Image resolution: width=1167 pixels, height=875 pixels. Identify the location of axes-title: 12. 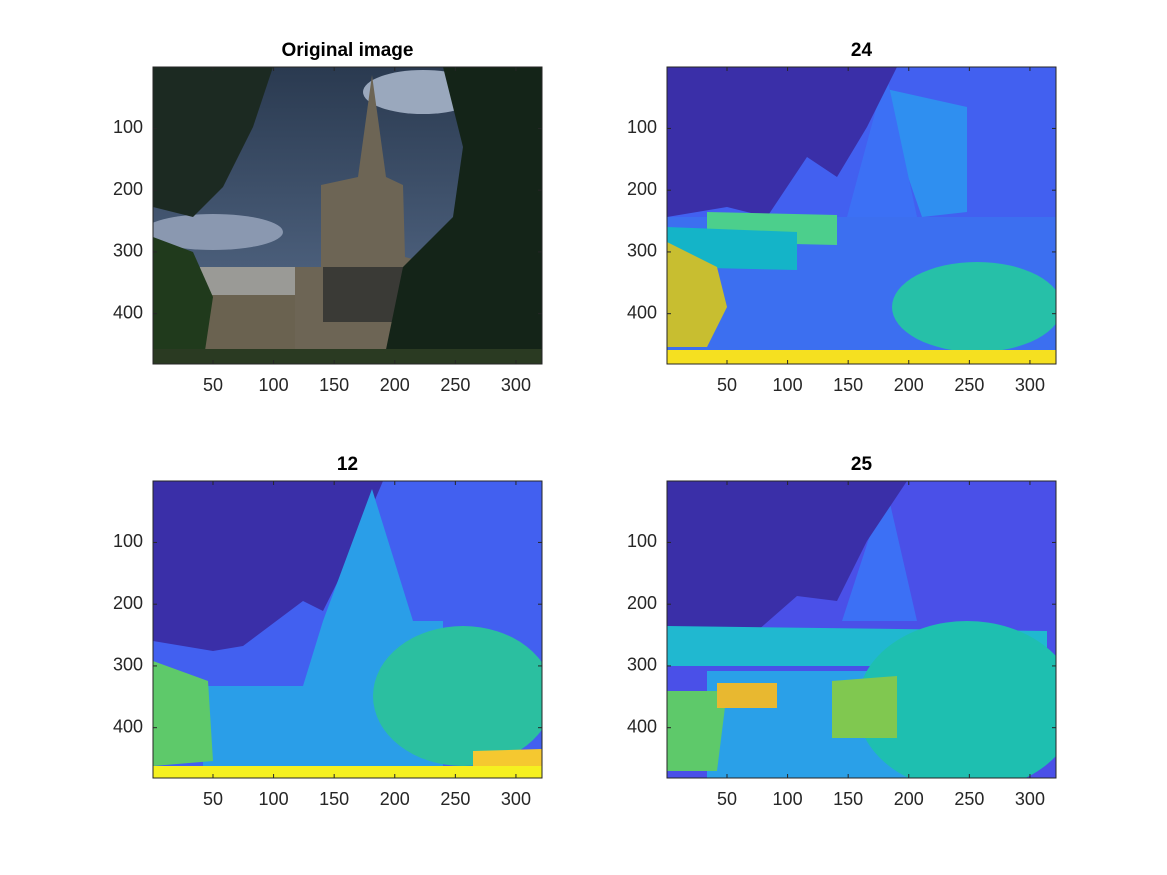
(347, 464).